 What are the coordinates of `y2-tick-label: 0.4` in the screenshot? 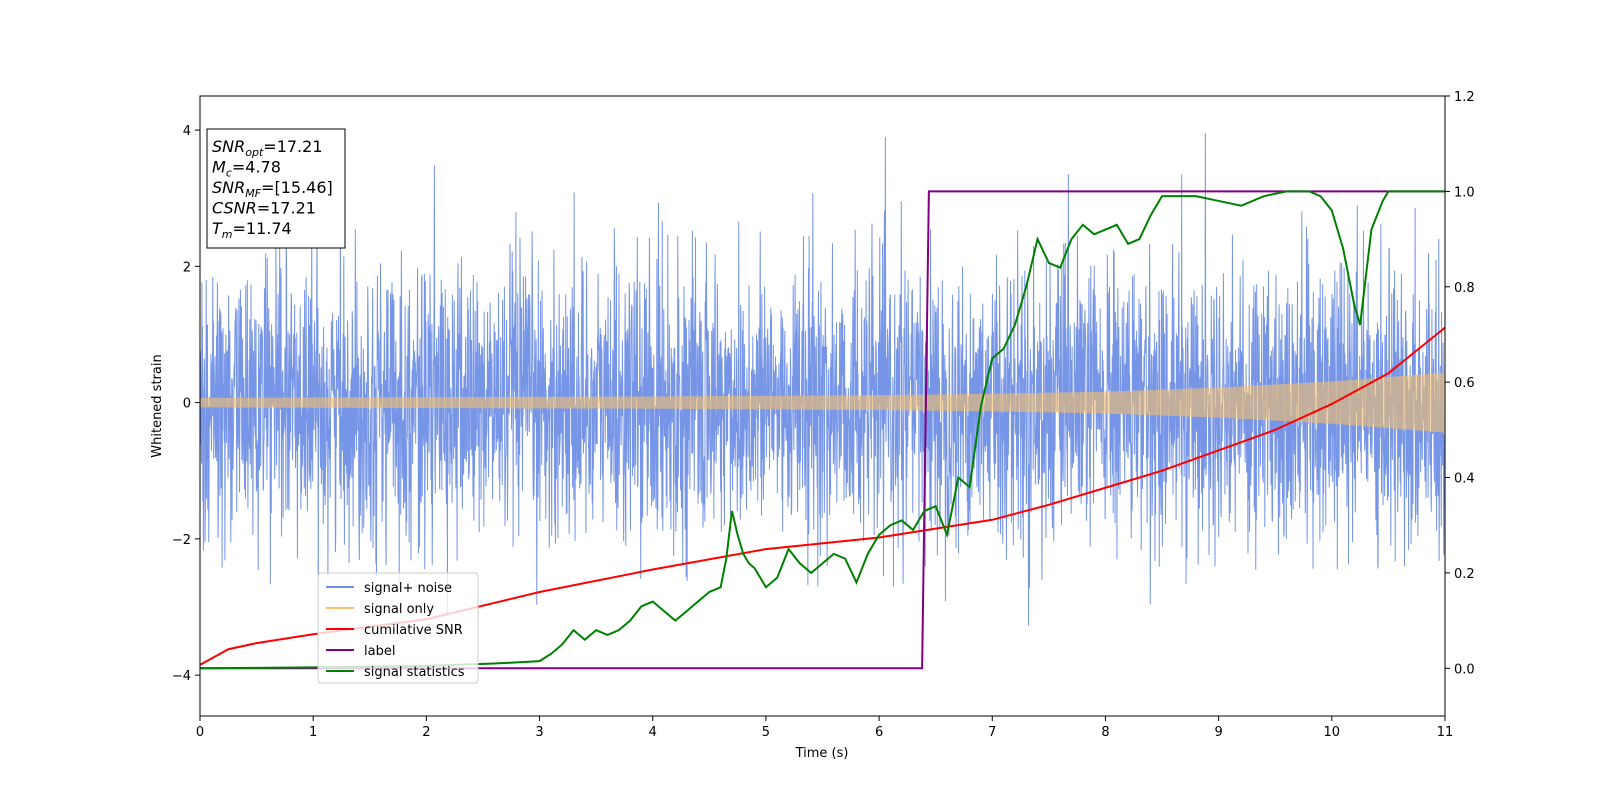 It's located at (1464, 479).